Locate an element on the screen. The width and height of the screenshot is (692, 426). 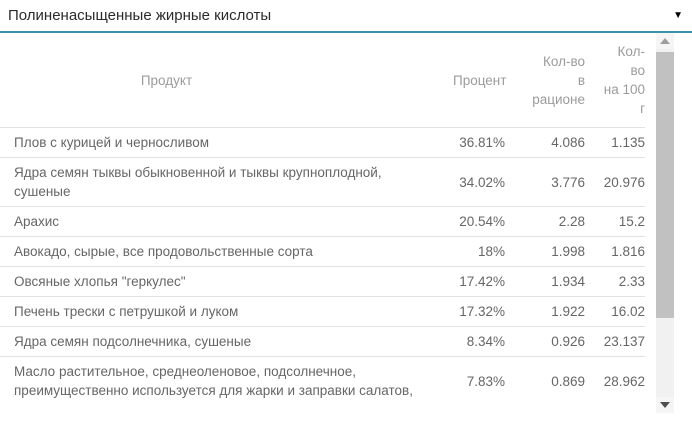
percent-value: 17.42% is located at coordinates (479, 281).